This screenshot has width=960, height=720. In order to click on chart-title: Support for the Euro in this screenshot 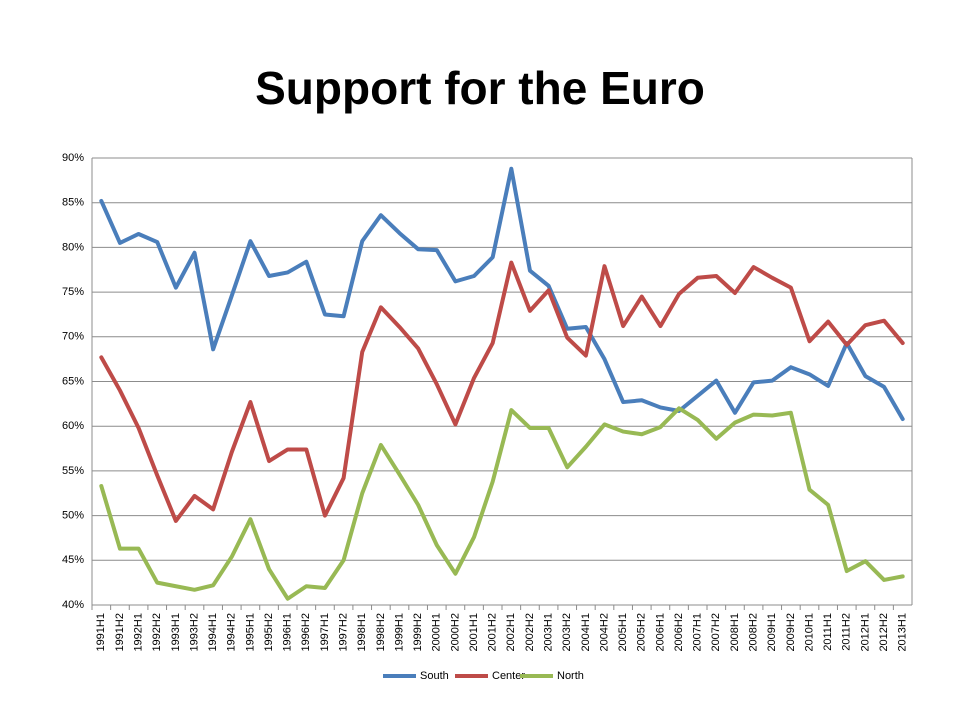, I will do `click(480, 88)`.